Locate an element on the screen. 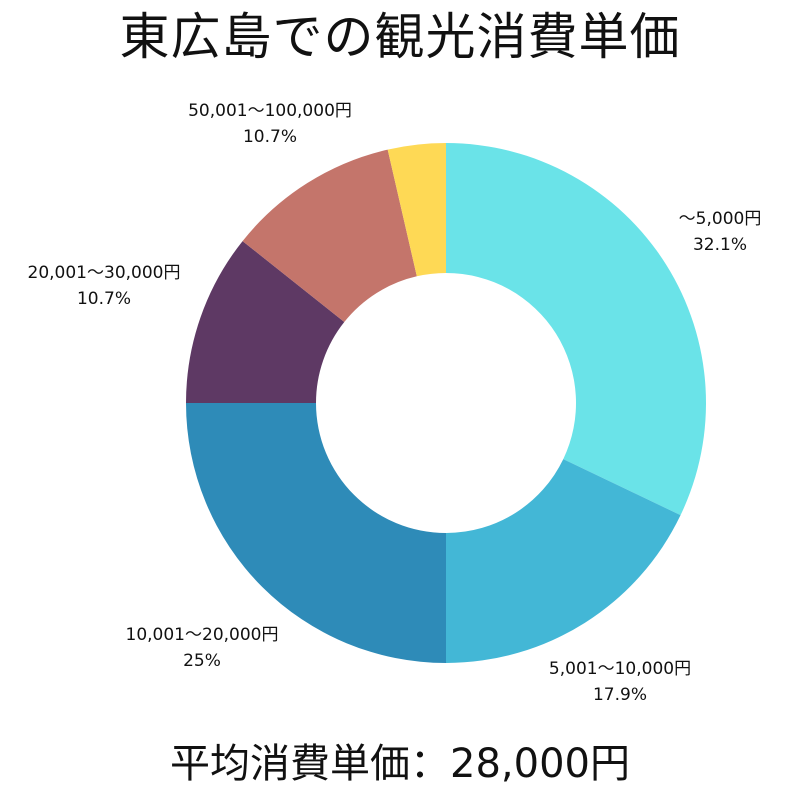 Image resolution: width=800 pixels, height=800 pixels. slice-percent-label: 25% is located at coordinates (202, 661).